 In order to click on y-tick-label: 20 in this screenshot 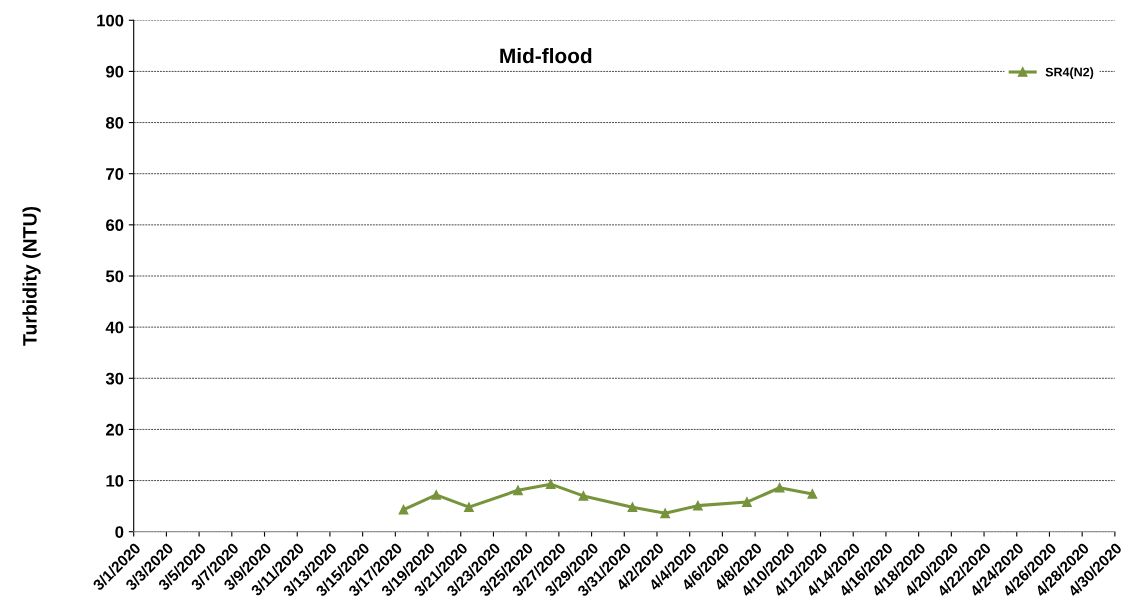, I will do `click(115, 429)`.